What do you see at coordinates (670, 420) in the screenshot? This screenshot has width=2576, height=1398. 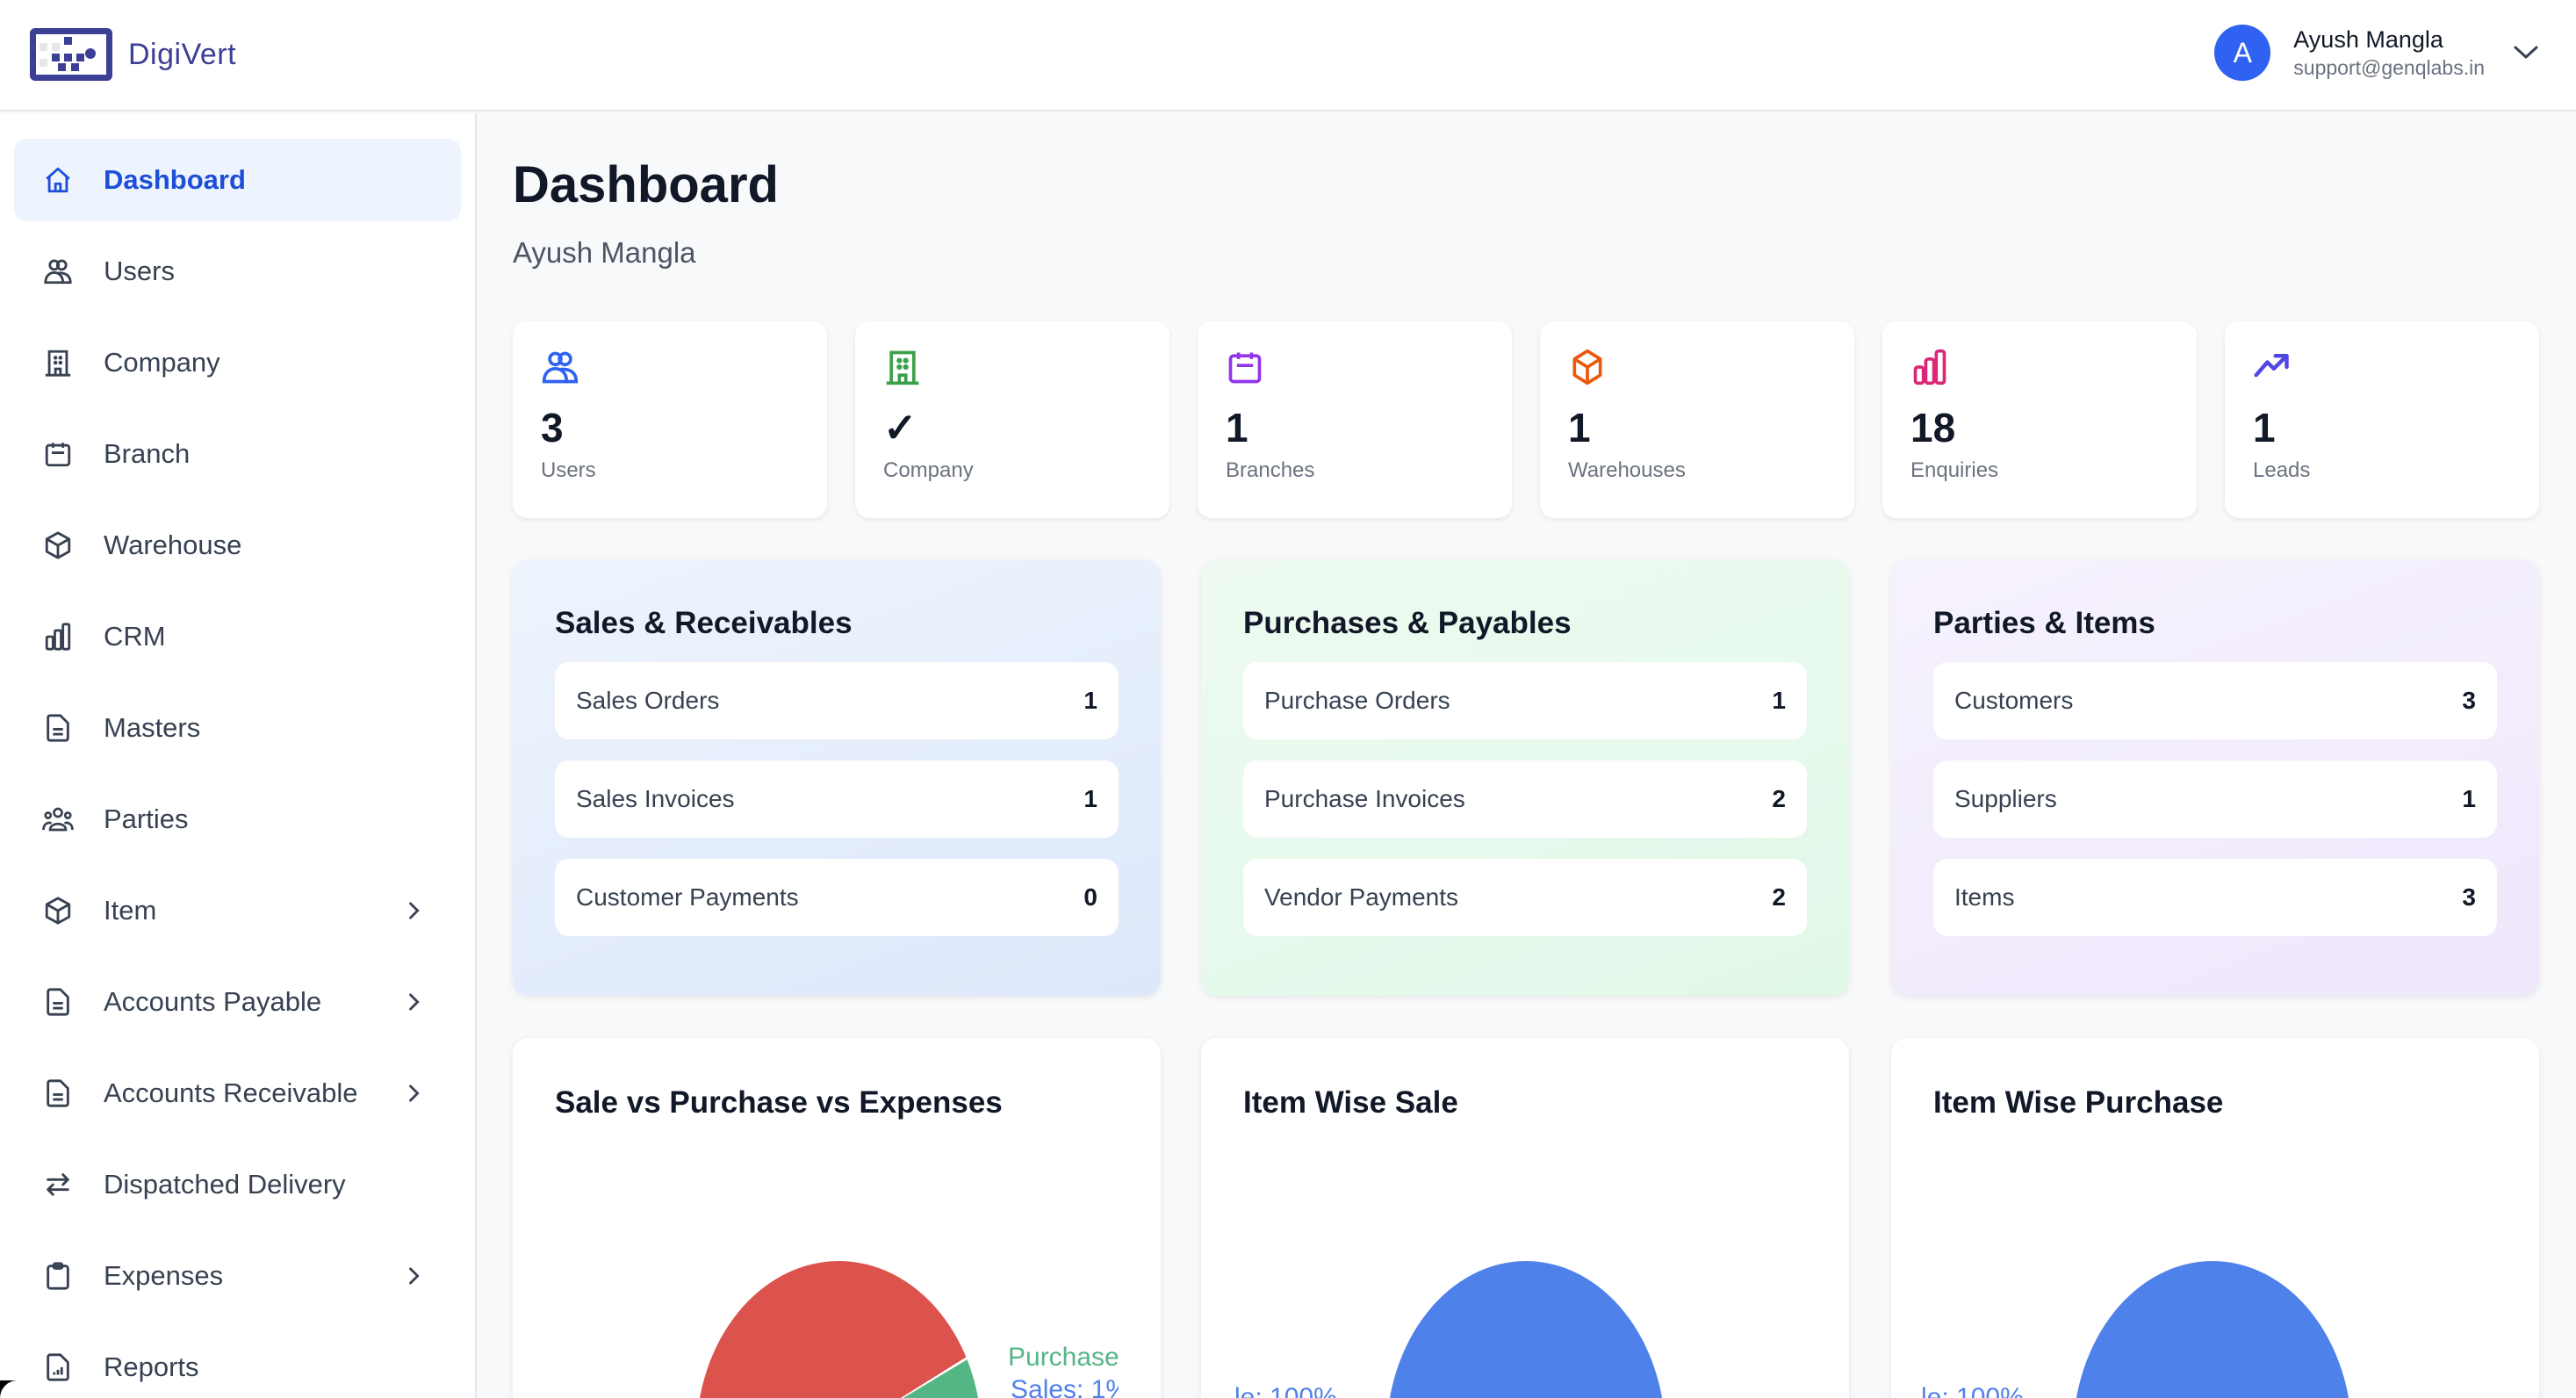 I see `stat-card-users: 3 Users` at bounding box center [670, 420].